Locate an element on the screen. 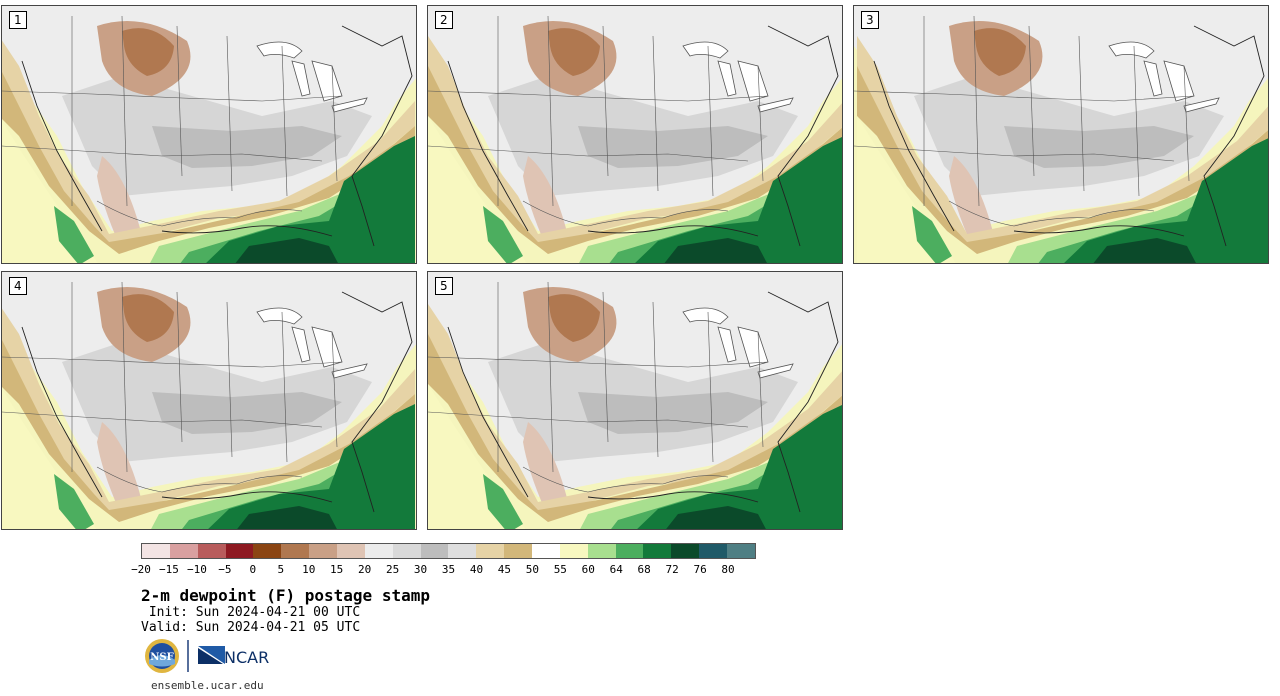 This screenshot has height=696, width=1280. colorbar-tick-label: −5 is located at coordinates (225, 569).